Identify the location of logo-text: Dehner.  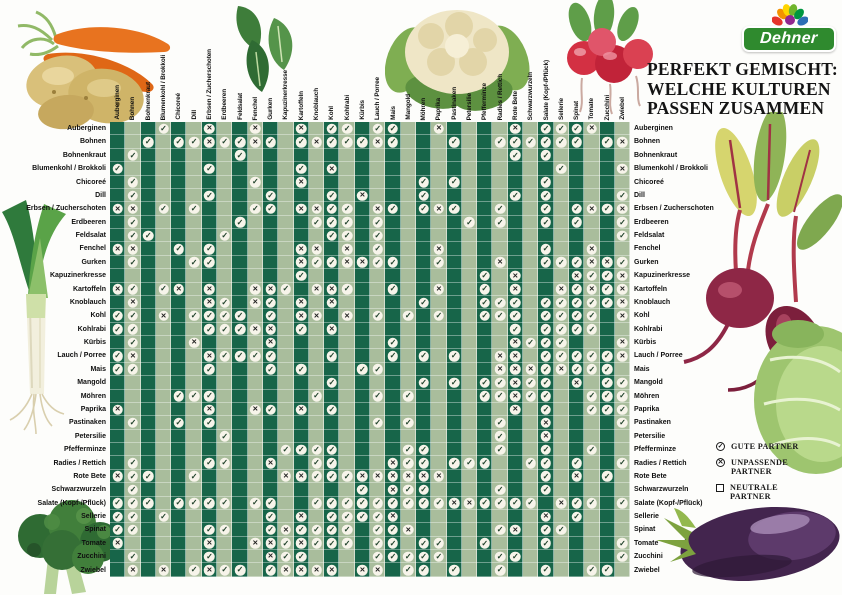
(789, 38).